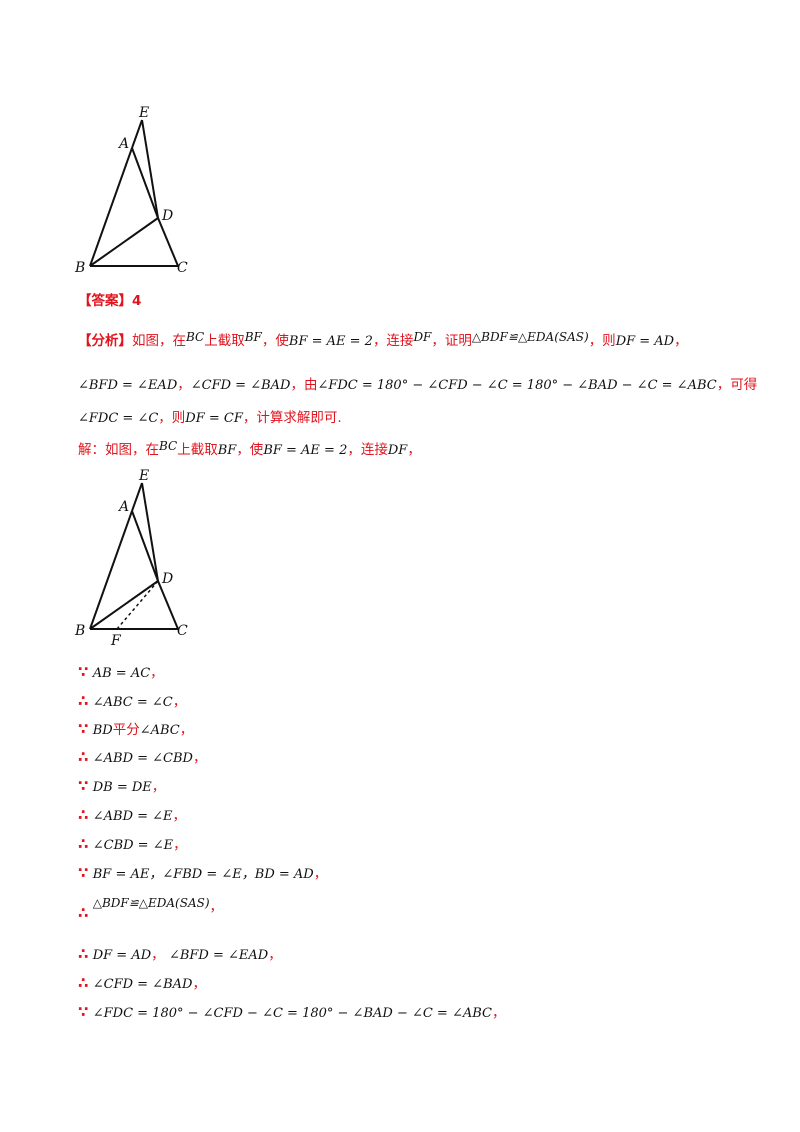 This screenshot has width=800, height=1132. I want to click on proof-line-9: ∴ △BDF≌△EDA(SAS)，, so click(151, 909).